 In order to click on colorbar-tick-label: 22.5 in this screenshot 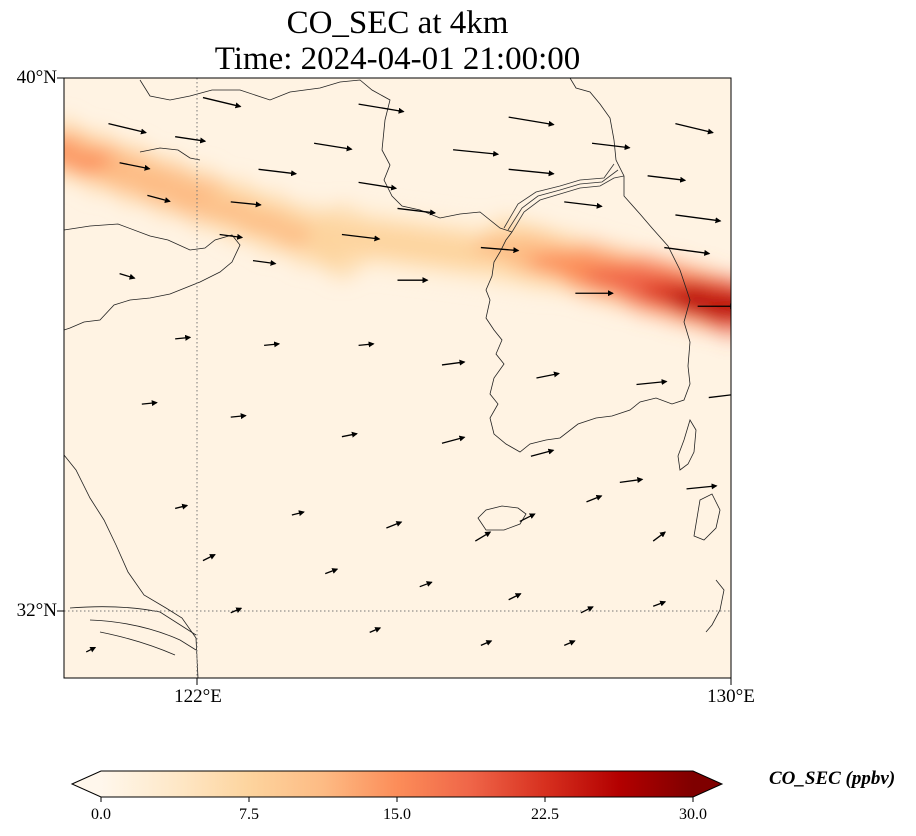, I will do `click(545, 814)`.